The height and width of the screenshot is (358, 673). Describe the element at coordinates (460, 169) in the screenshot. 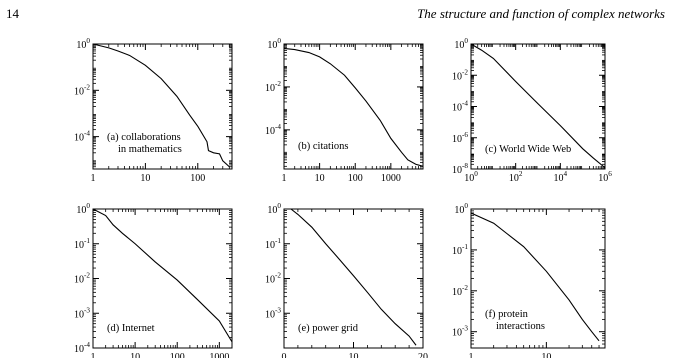

I see `y-tick-label: 10⁻⁸` at that location.